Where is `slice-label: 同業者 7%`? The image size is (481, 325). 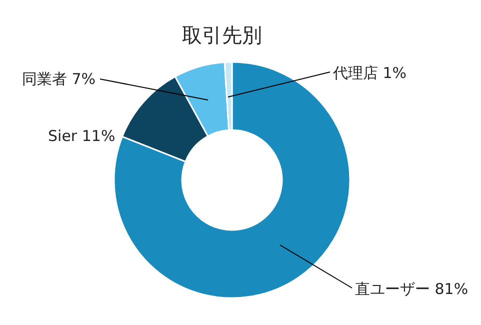 slice-label: 同業者 7% is located at coordinates (59, 79).